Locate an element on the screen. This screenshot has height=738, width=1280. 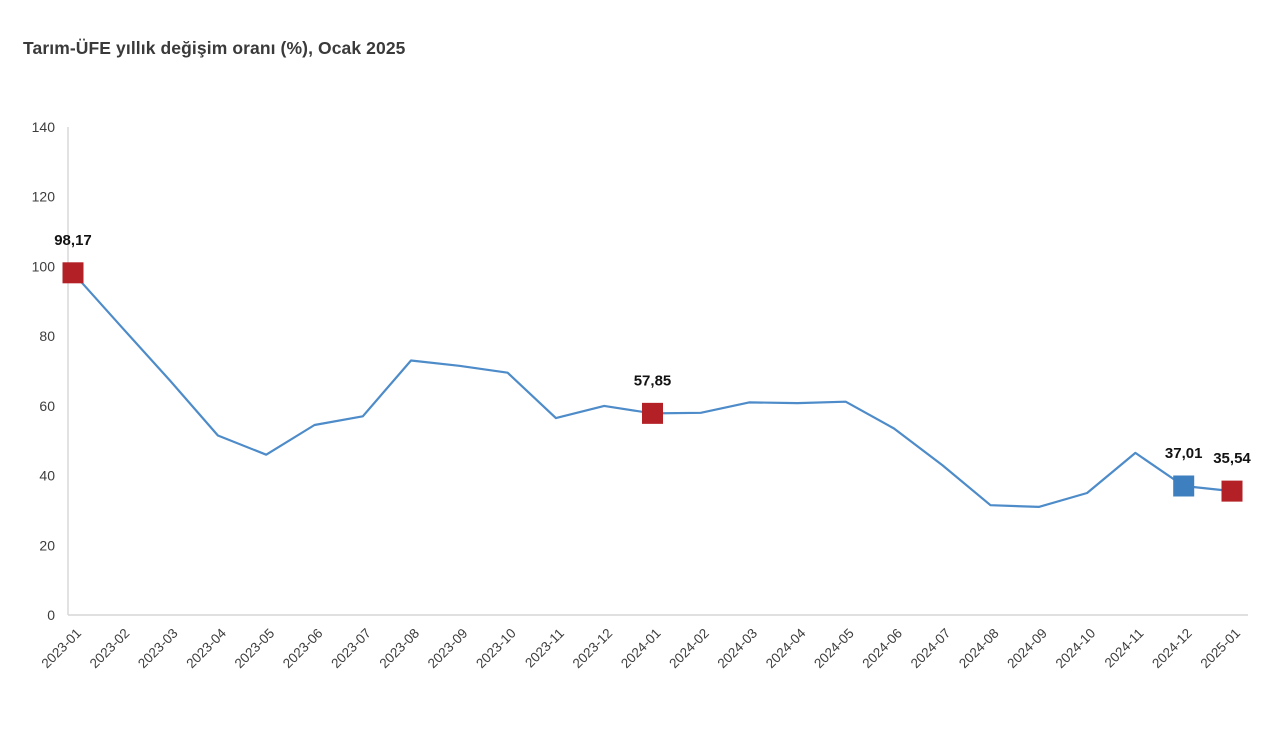
data-label-2023-01: 98,17 is located at coordinates (73, 240).